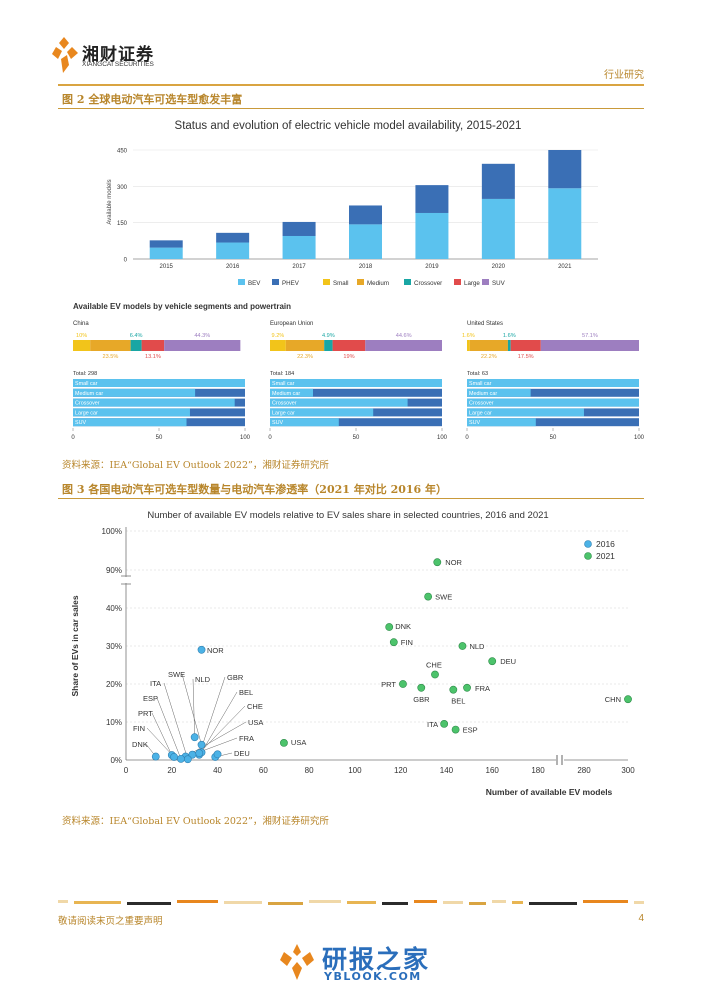 This screenshot has height=991, width=702. Describe the element at coordinates (136, 345) in the screenshot. I see `chart2-share-segment-crossover` at that location.